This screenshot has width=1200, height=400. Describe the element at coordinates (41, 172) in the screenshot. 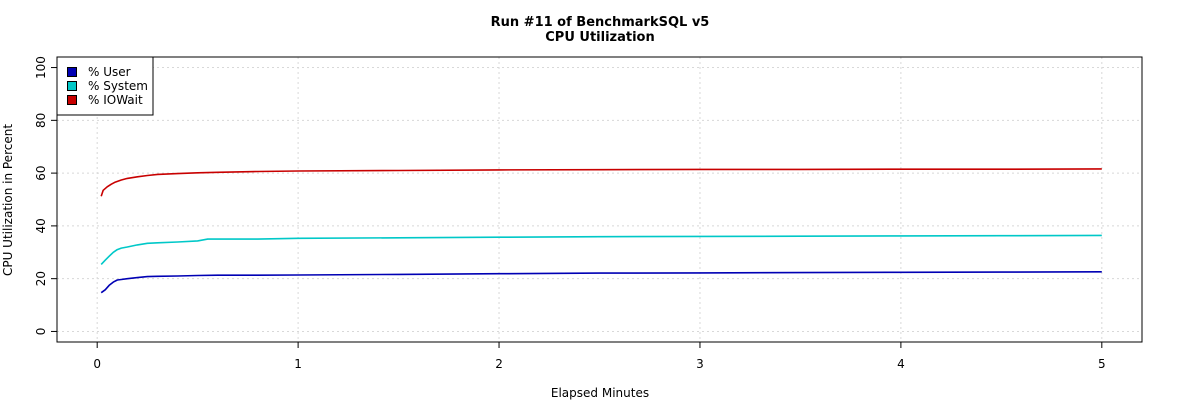

I see `y-tick-label: 60` at that location.